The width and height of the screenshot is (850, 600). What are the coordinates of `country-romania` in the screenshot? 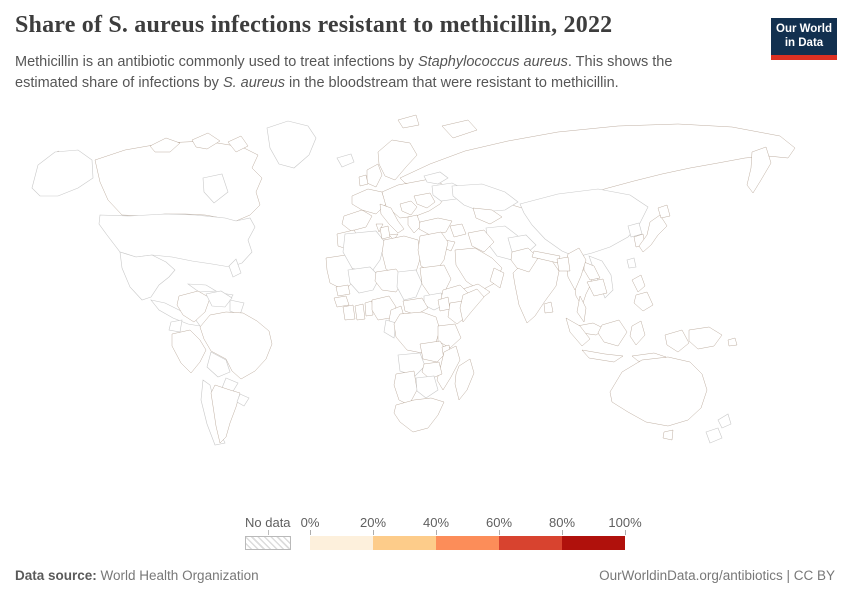 It's located at (424, 200).